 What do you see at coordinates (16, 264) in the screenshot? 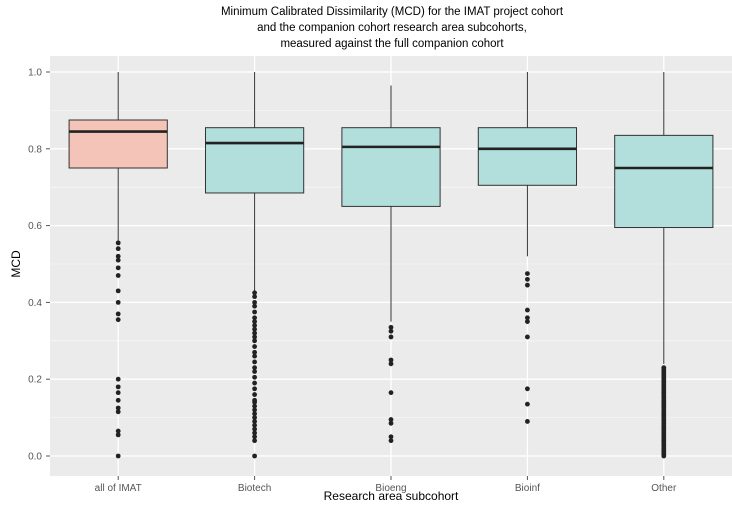
I see `y-axis-label: MCD` at bounding box center [16, 264].